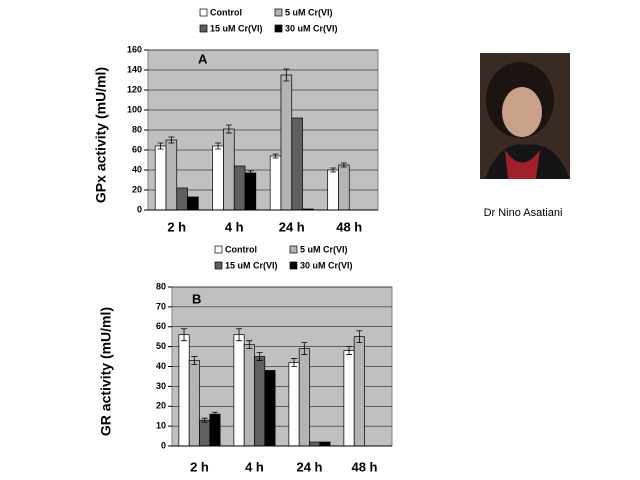  I want to click on y-tick-label: 100, so click(134, 109).